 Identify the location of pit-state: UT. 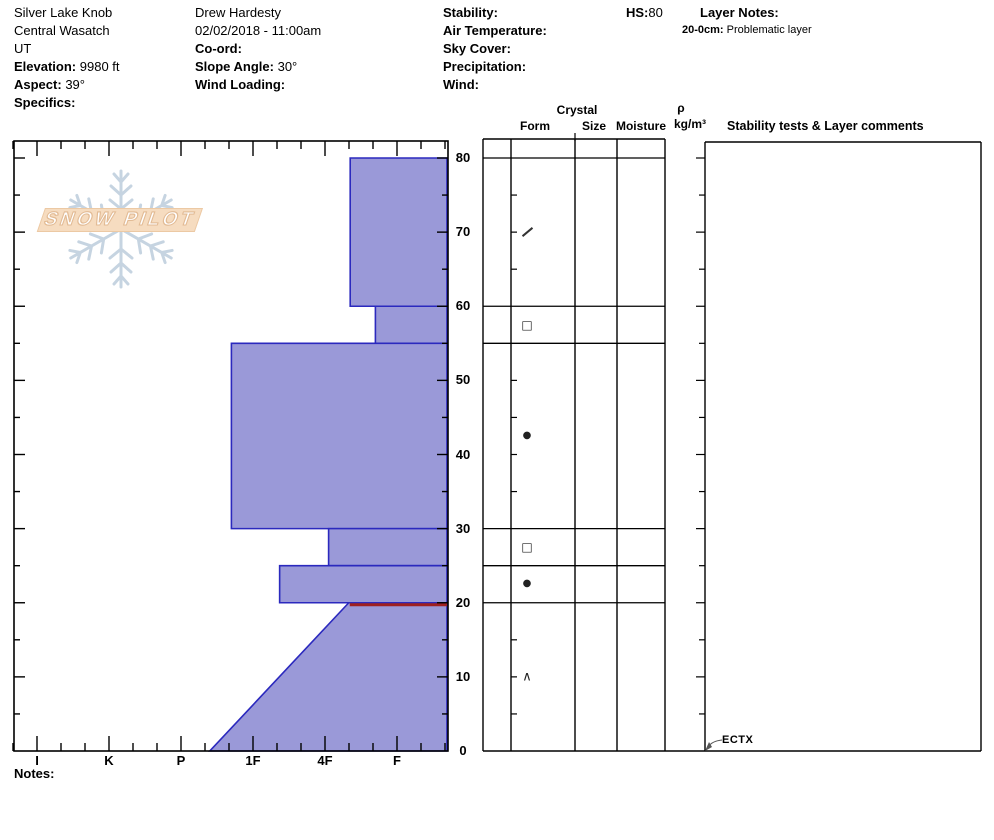
(23, 48).